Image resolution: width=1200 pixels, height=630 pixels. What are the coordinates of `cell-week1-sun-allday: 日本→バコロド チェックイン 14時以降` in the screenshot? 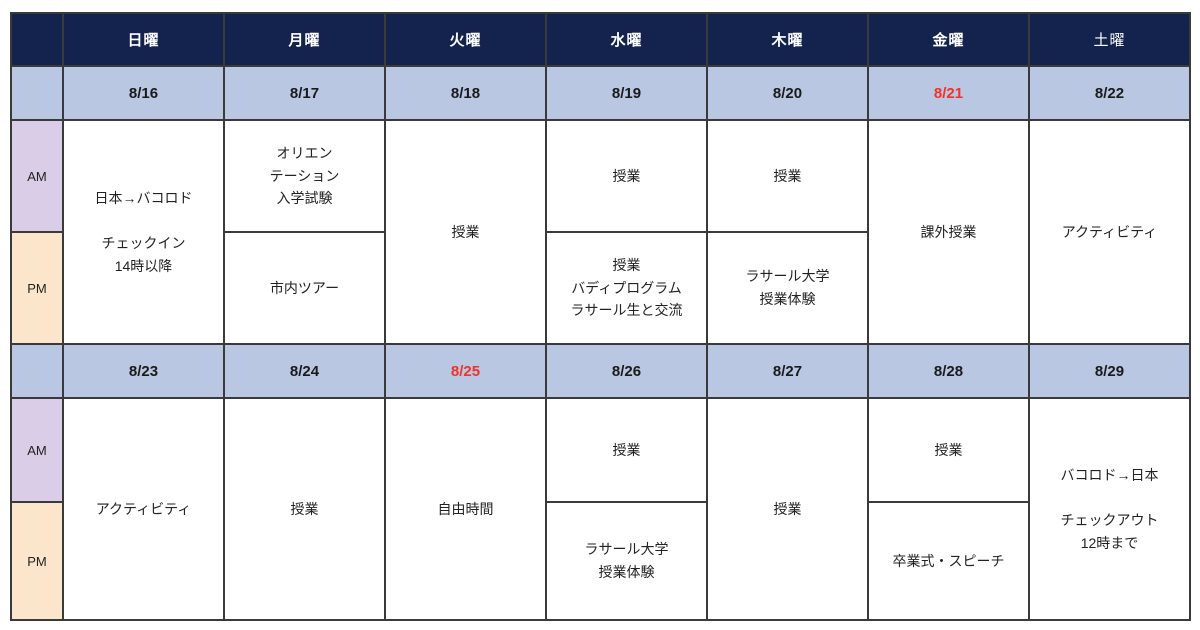 It's located at (143, 232).